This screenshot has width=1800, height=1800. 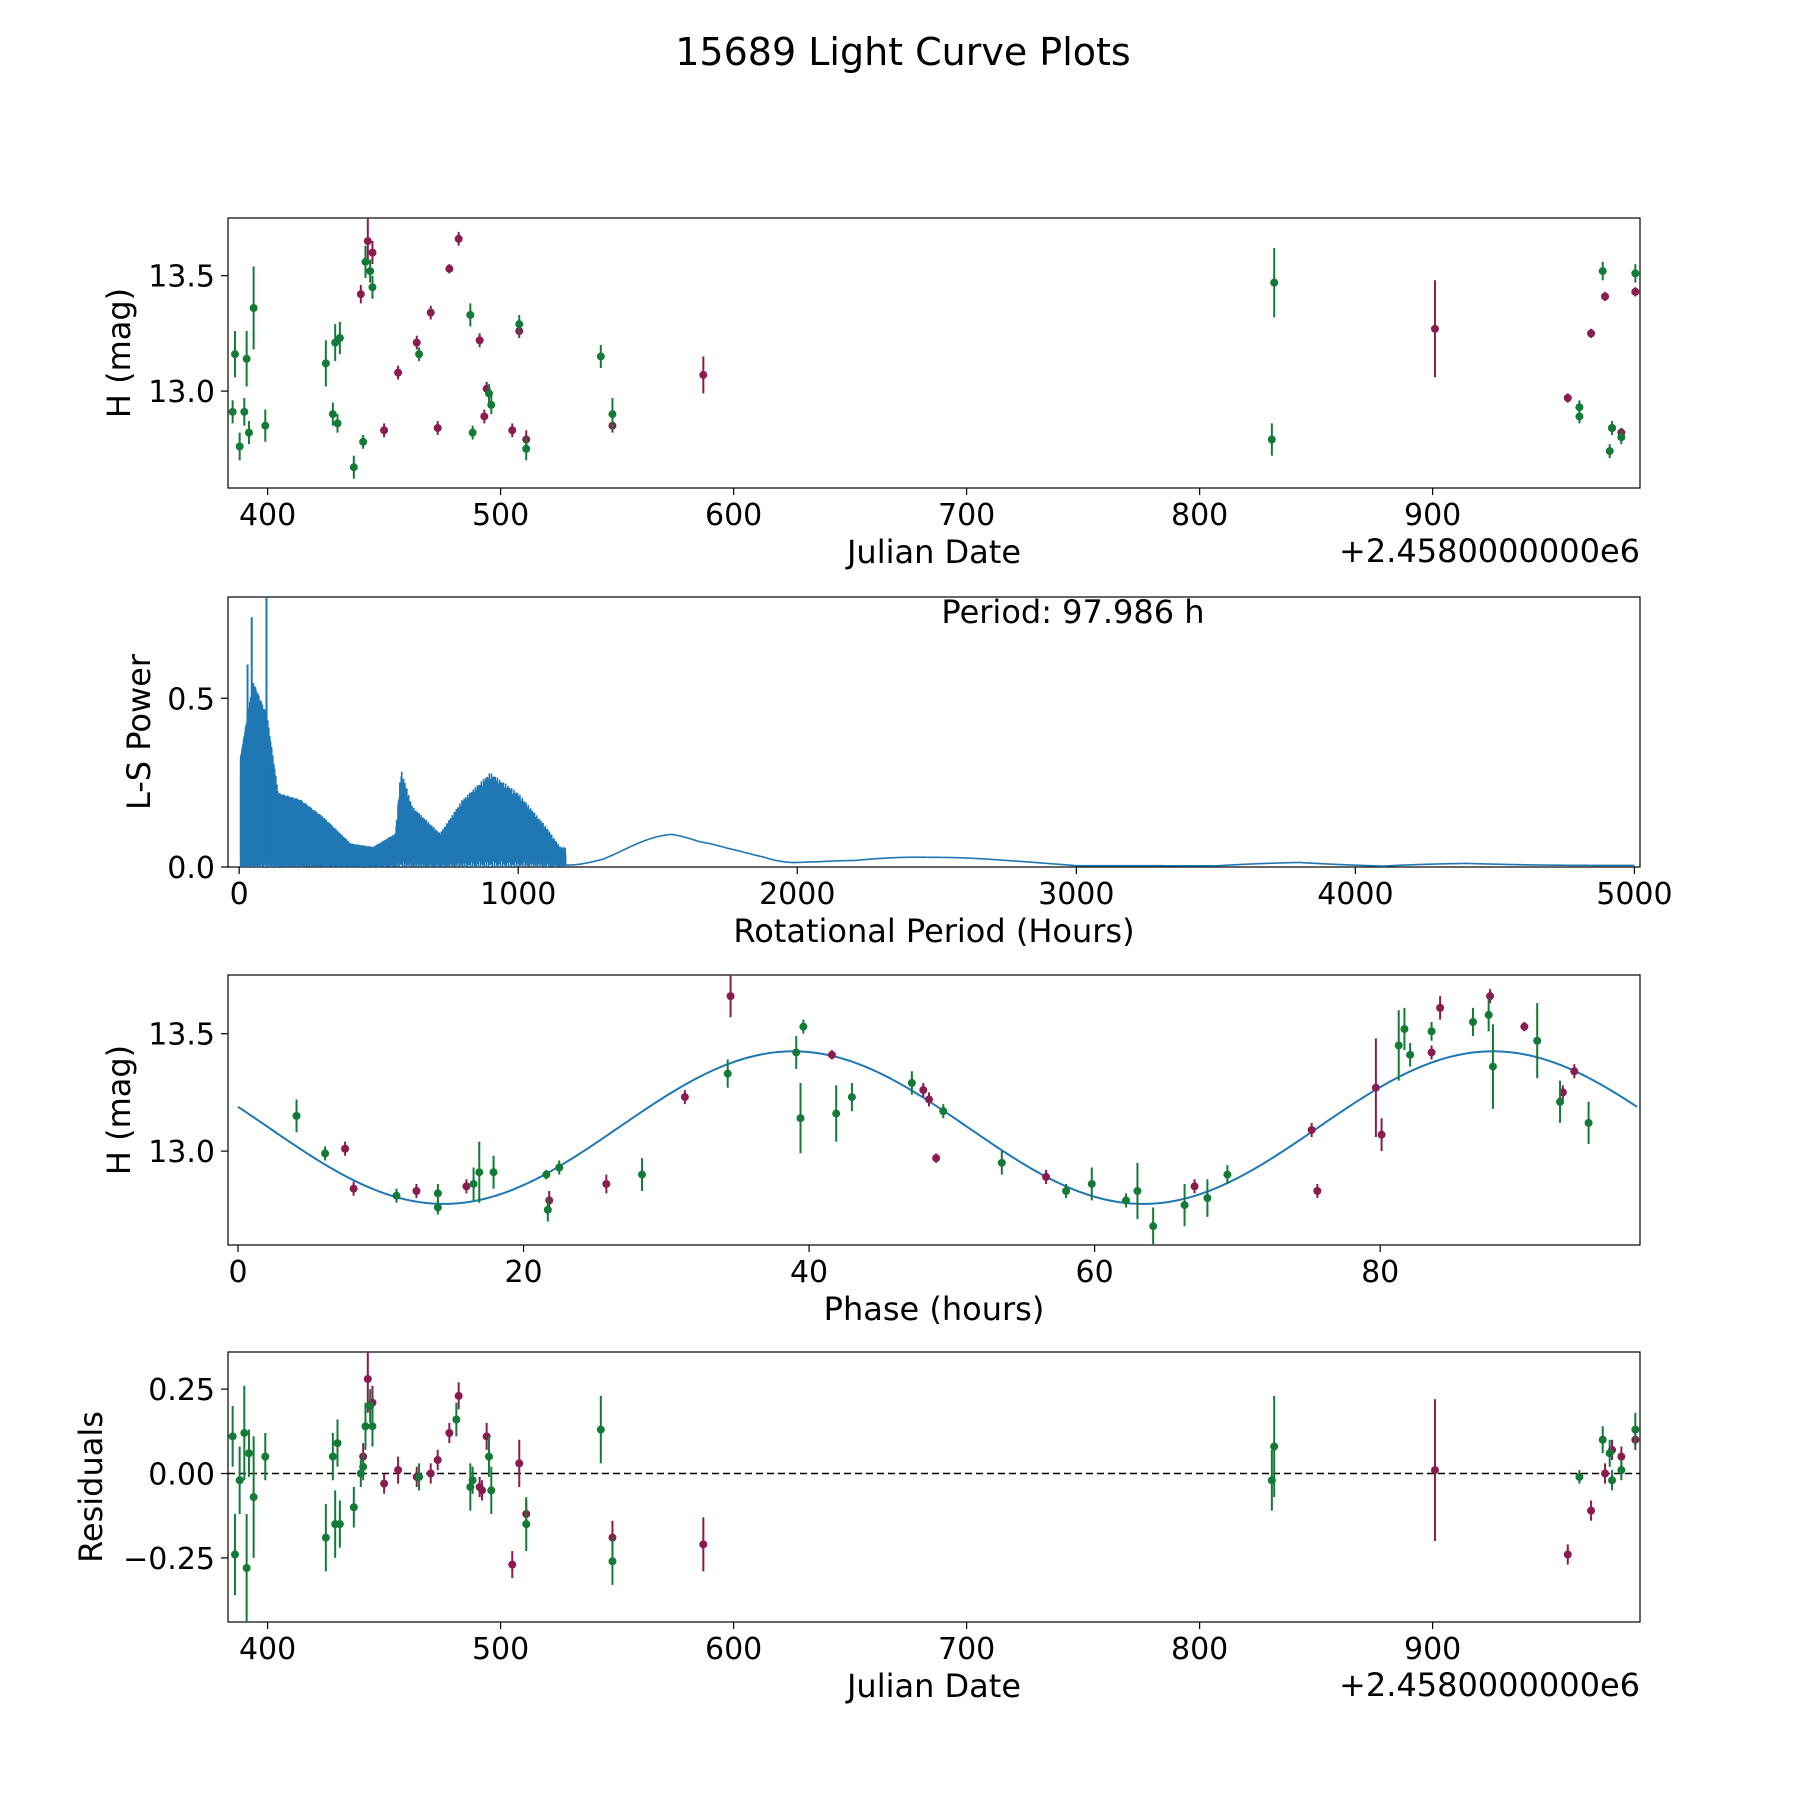 I want to click on residuals-ytick-label: 0.00, so click(x=181, y=1475).